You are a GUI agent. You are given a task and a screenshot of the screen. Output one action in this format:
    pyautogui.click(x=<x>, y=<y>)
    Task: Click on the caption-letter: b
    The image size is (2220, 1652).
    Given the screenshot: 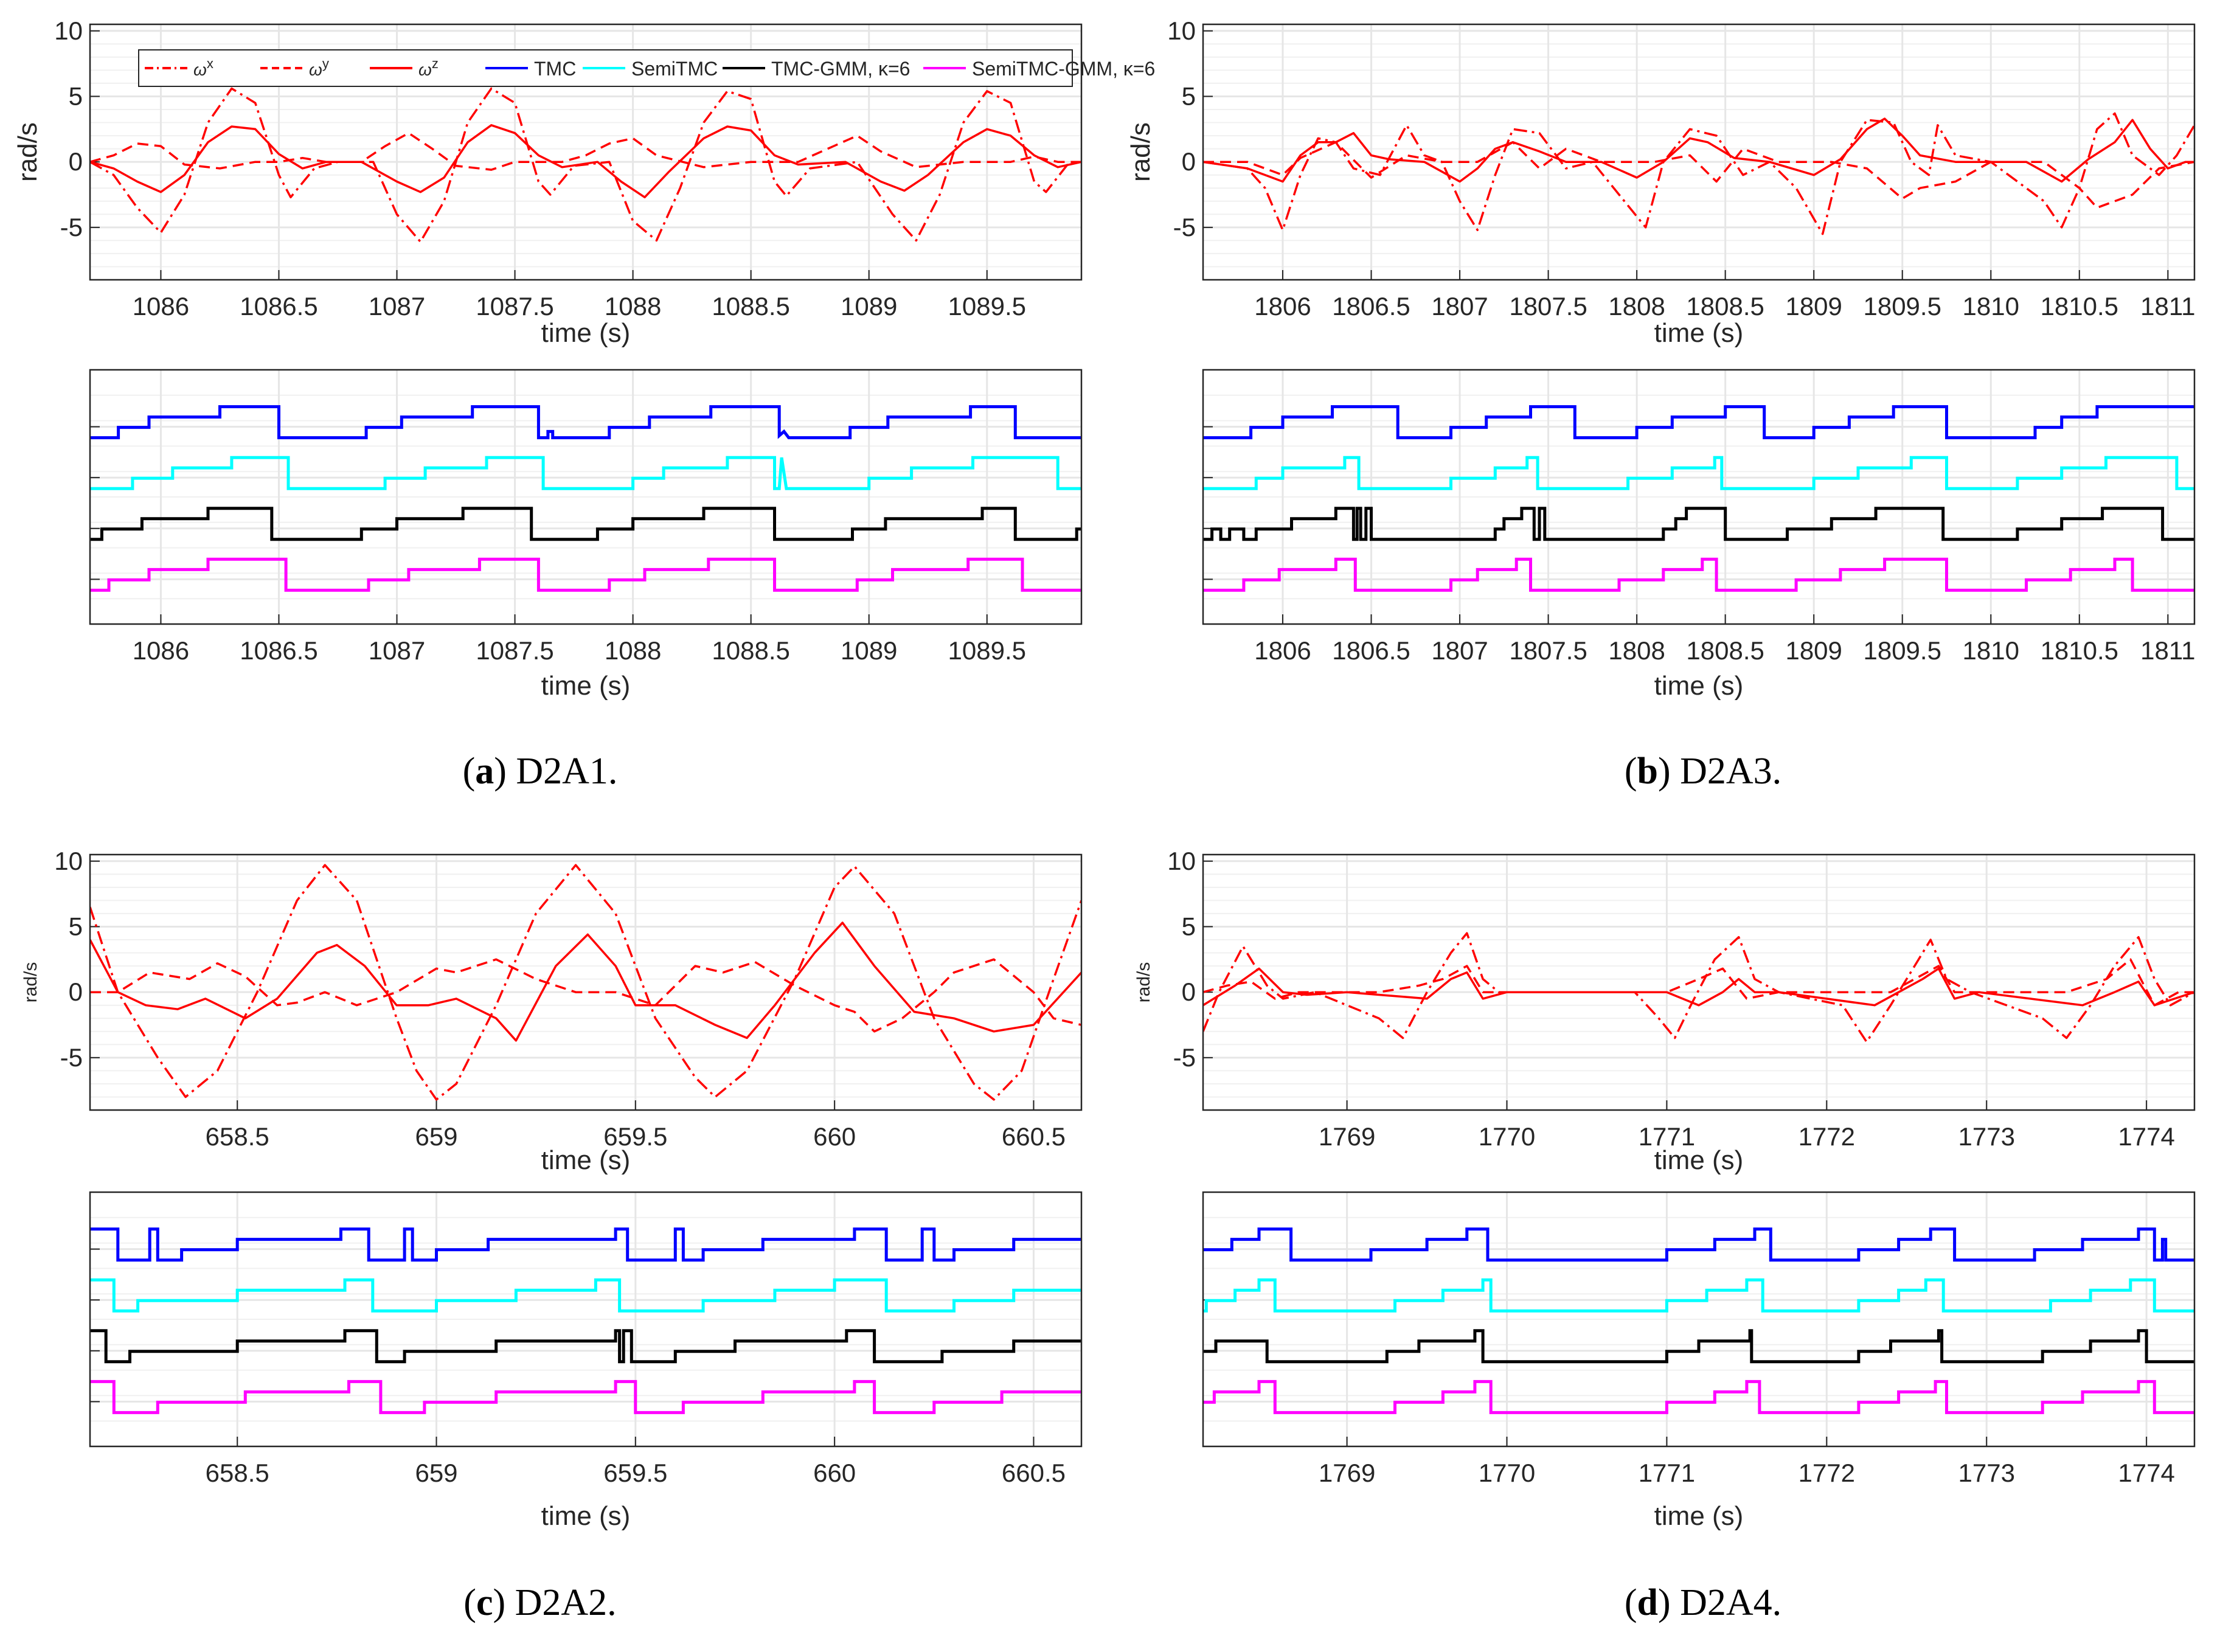 What is the action you would take?
    pyautogui.click(x=1647, y=771)
    